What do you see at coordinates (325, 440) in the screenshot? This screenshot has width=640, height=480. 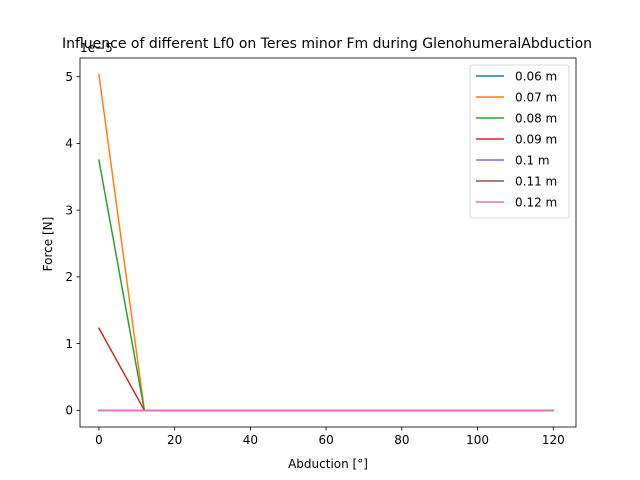 I see `x-tick-label-3: 60` at bounding box center [325, 440].